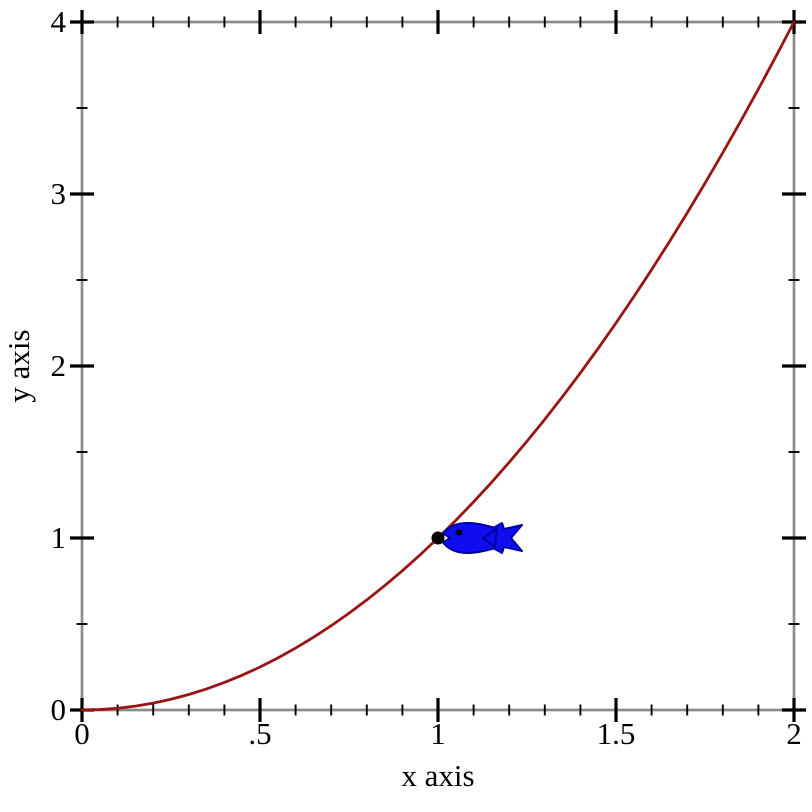  Describe the element at coordinates (59, 709) in the screenshot. I see `y-tick-label: 0` at that location.